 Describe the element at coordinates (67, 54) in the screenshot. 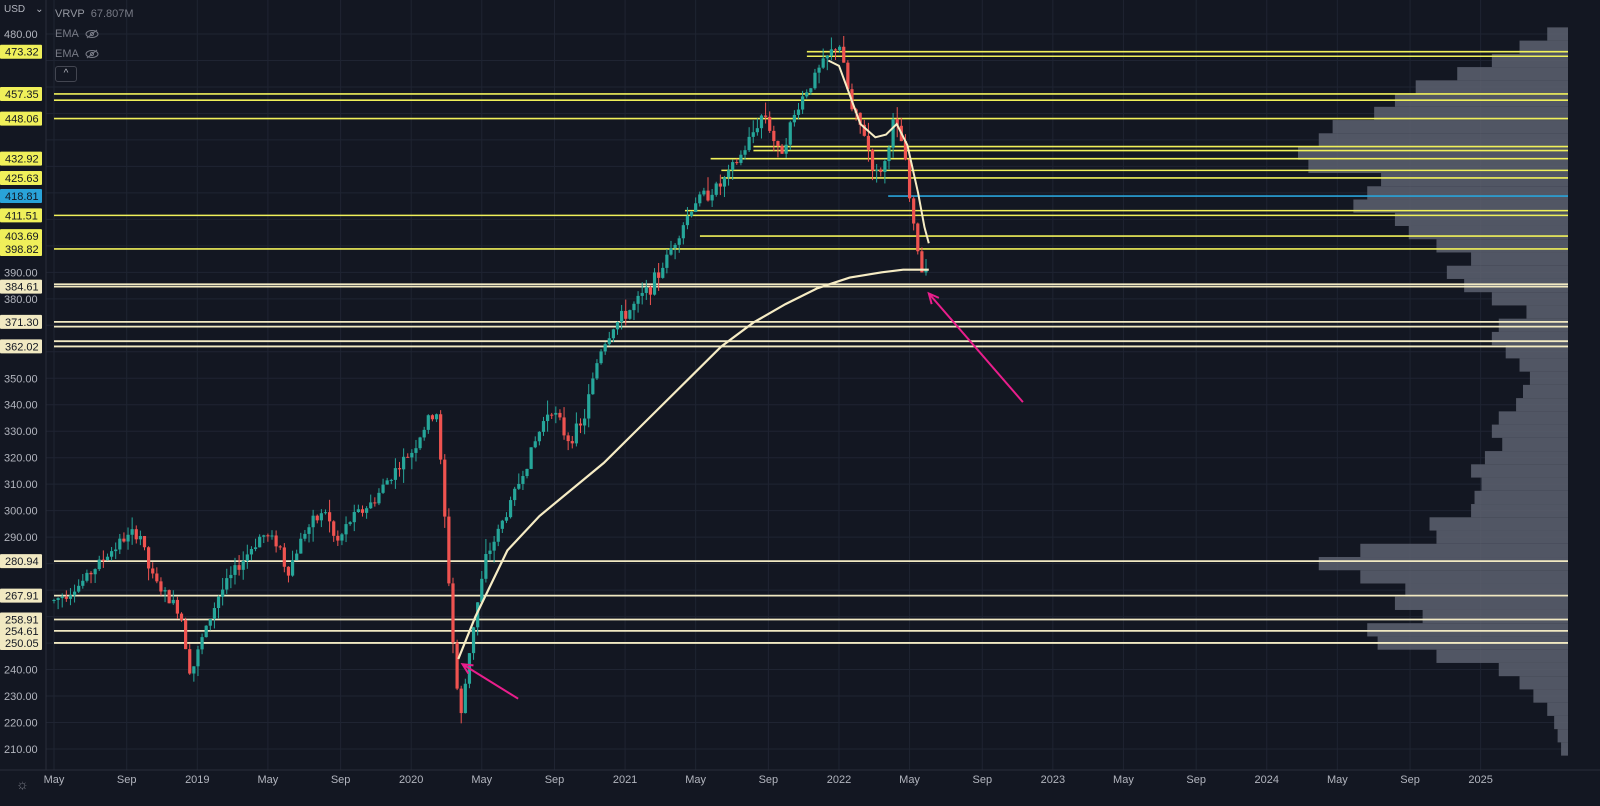

I see `ema-label-2: EMA` at that location.